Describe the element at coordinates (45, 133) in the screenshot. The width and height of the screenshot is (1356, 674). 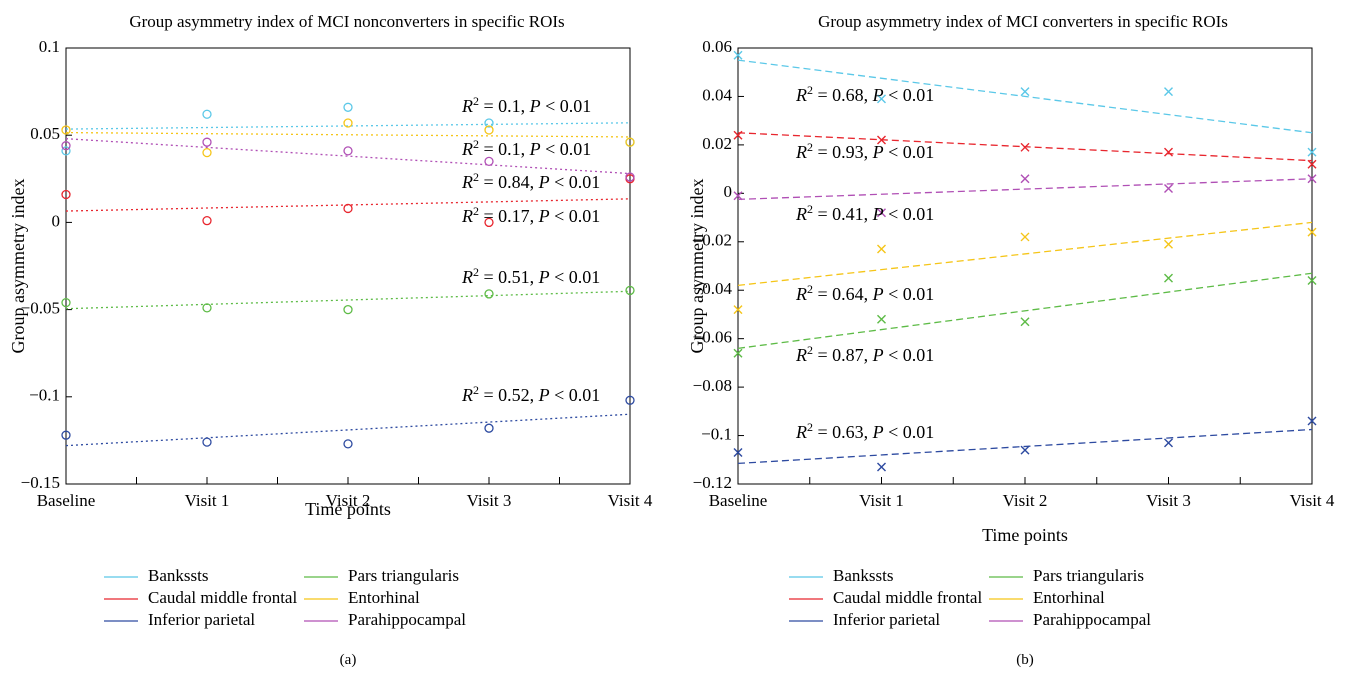
I see `y-tick-label: 0.05` at that location.